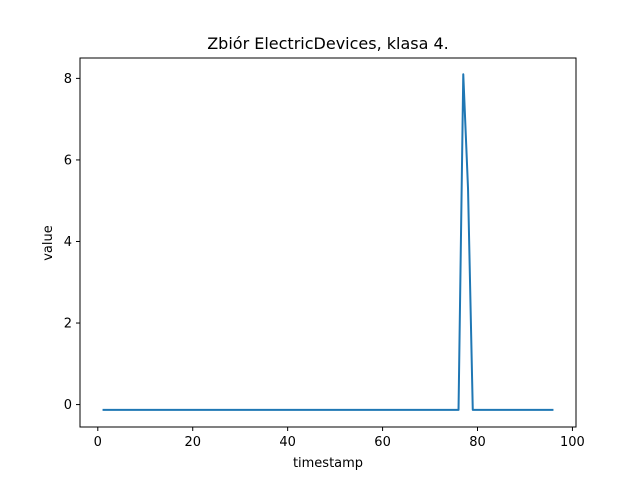 This screenshot has width=640, height=480. I want to click on x-axis: 0 20 40 60 80 100, so click(339, 438).